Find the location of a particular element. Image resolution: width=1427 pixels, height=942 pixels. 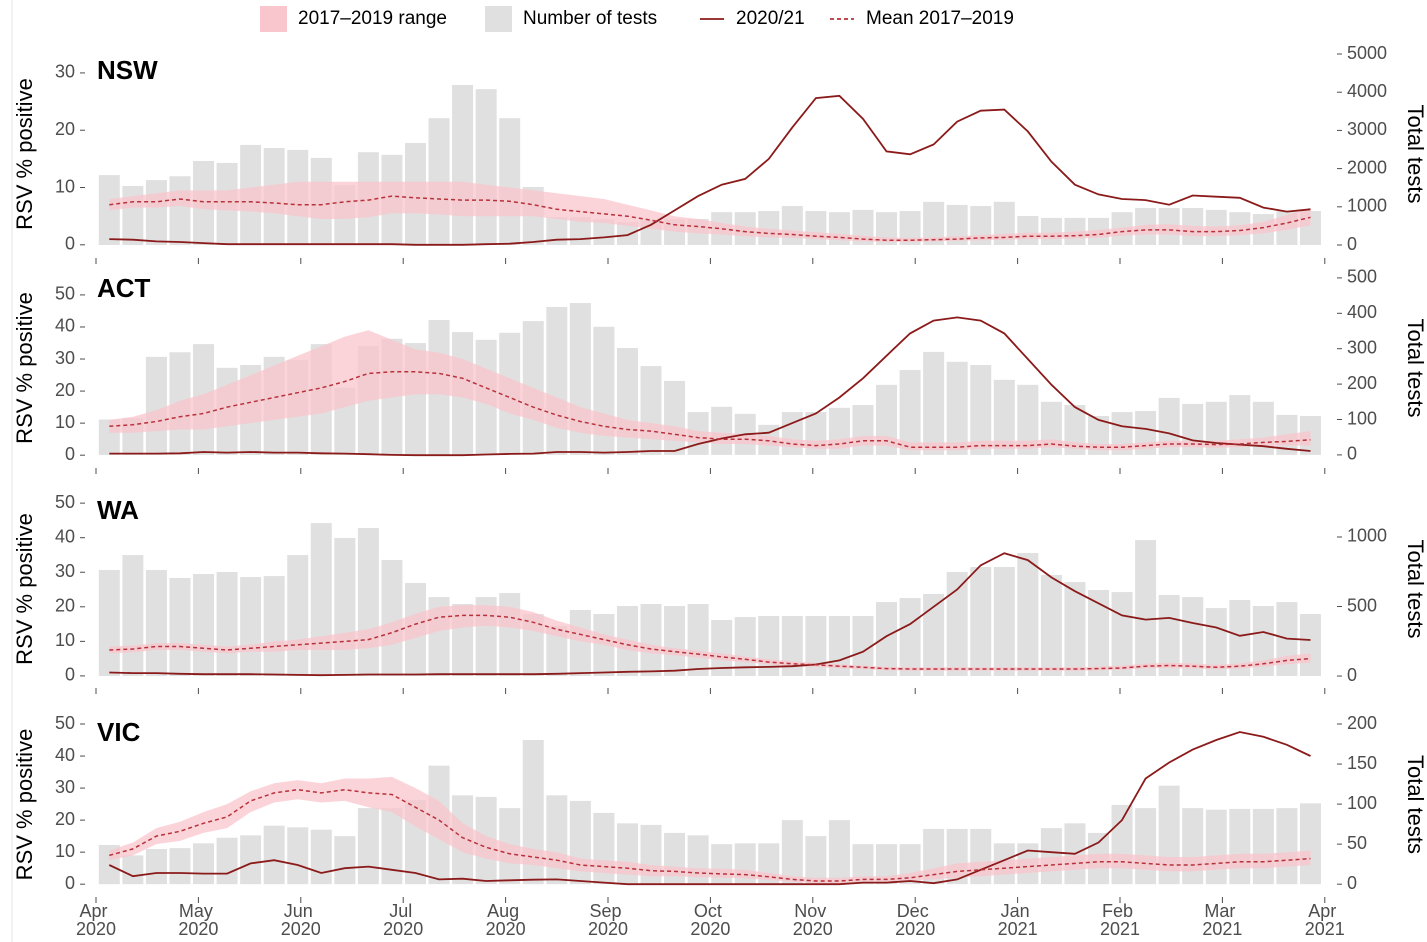

x-tick-label: Sep 2020 is located at coordinates (608, 920).